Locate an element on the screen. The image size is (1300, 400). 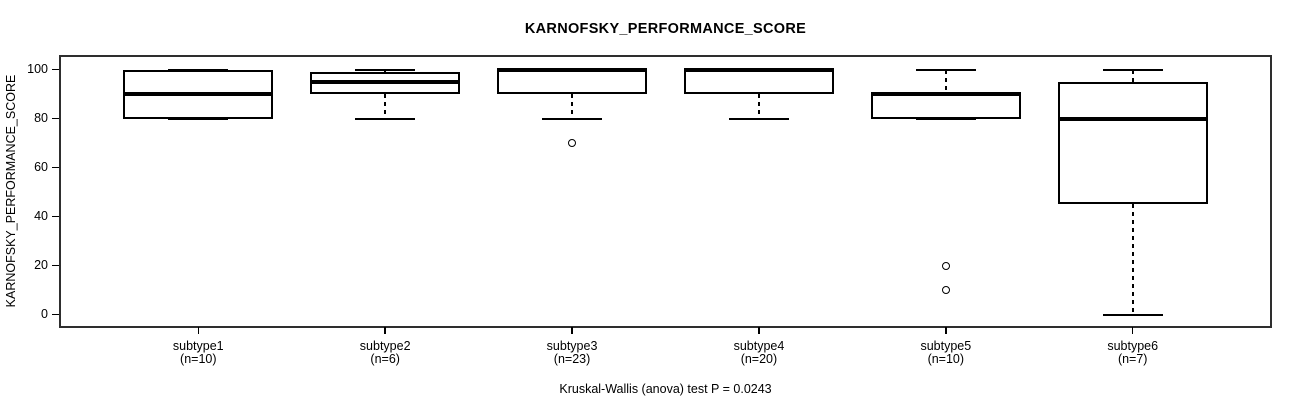
plot-frame-right is located at coordinates (1271, 191).